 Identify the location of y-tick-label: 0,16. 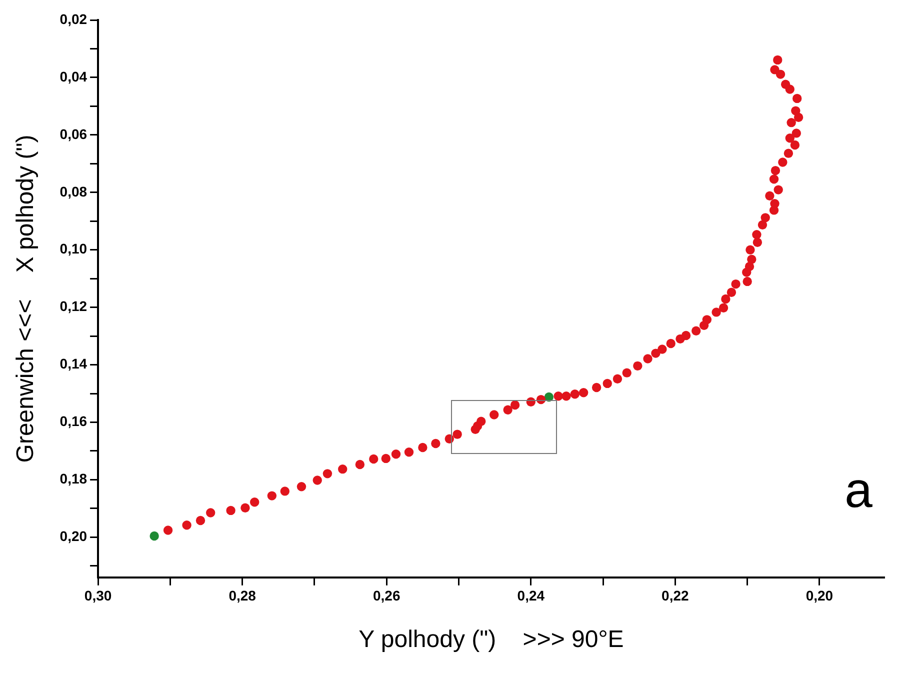
(74, 421).